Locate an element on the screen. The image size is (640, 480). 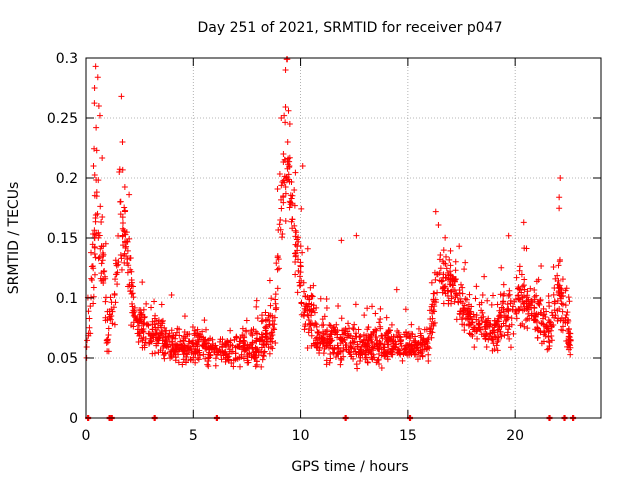
y-tick-label: 0 is located at coordinates (73, 419).